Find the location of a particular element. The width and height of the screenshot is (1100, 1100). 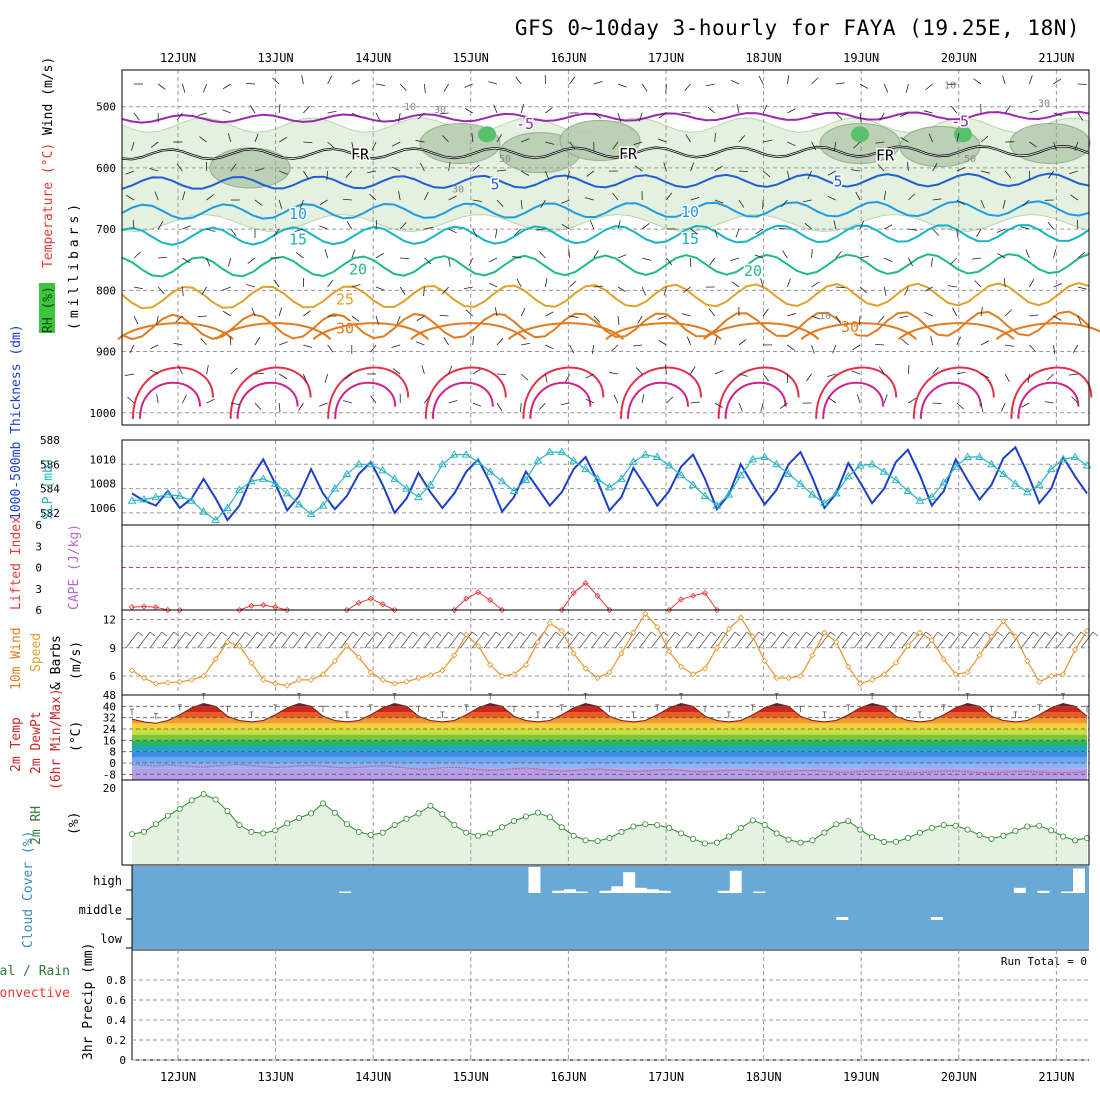

precip-panel: Run Total = 0 0 0.2 0.4 0.6 0.8 is located at coordinates (597, 1008).